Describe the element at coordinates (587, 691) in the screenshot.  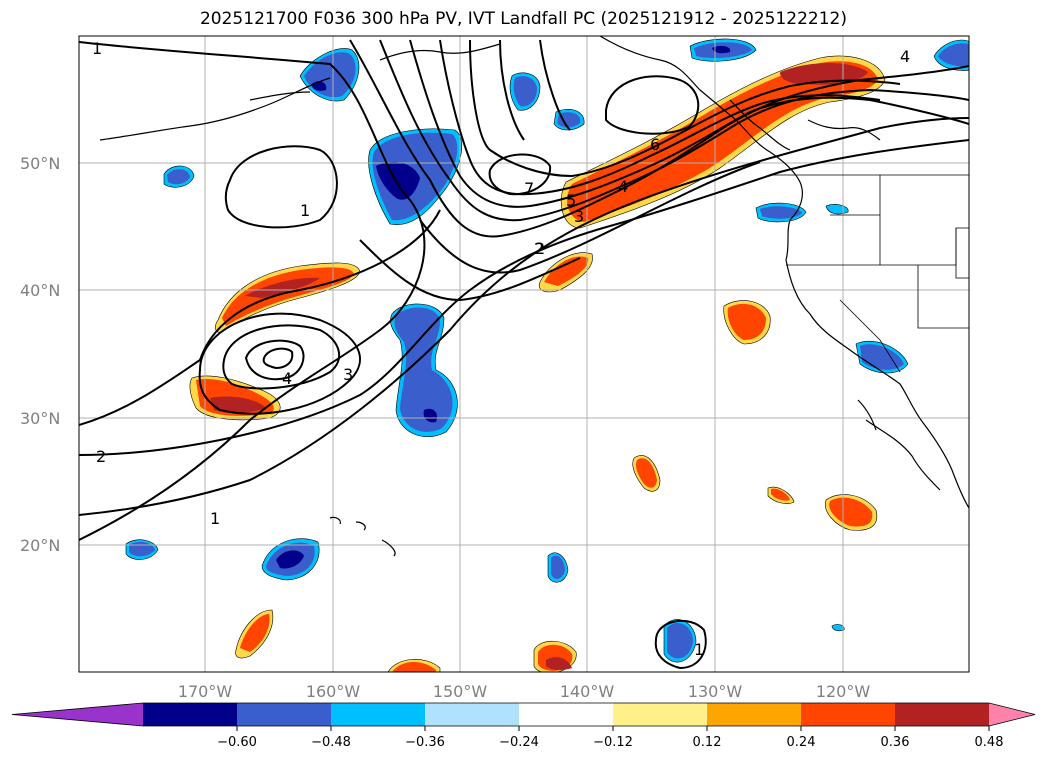
I see `lon-tick-label: 140°W` at that location.